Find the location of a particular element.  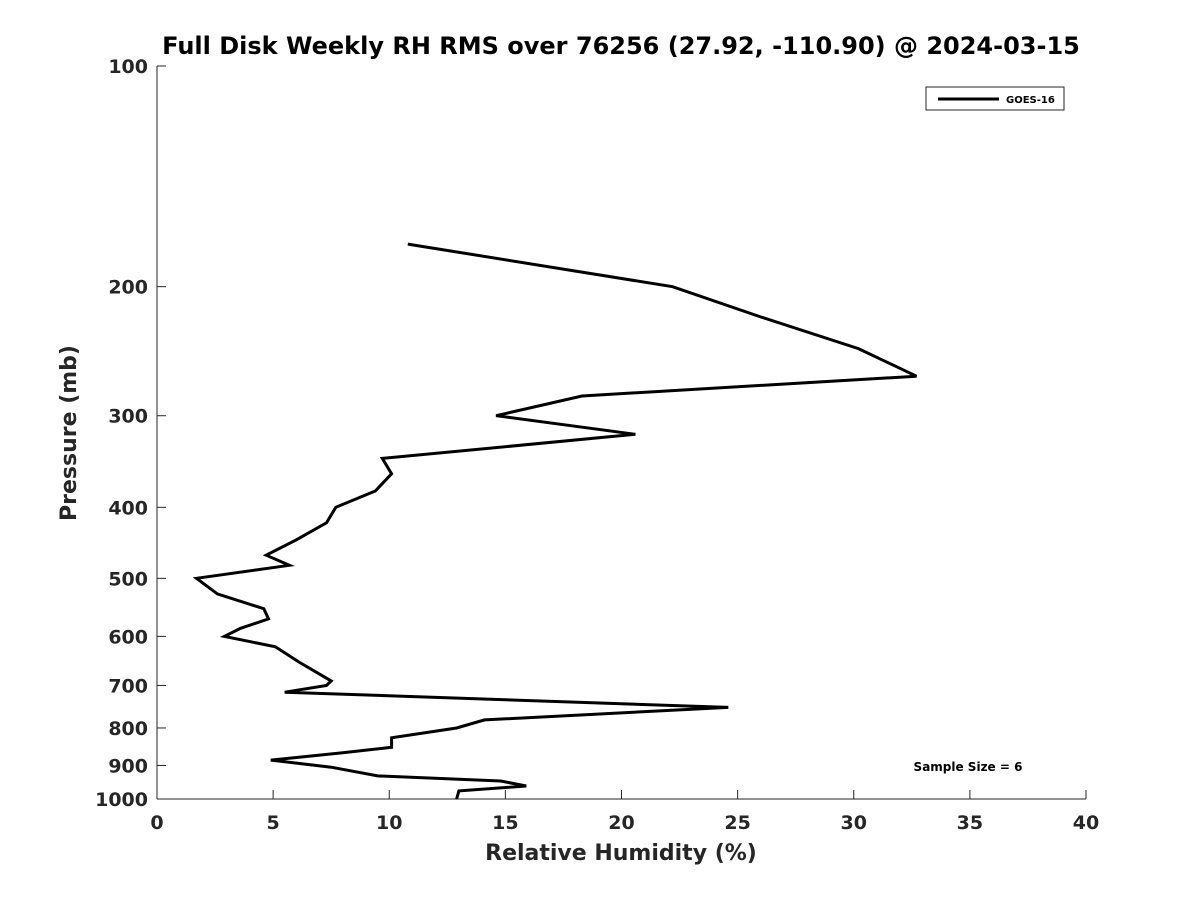

x-tick-label: 30 is located at coordinates (854, 823).